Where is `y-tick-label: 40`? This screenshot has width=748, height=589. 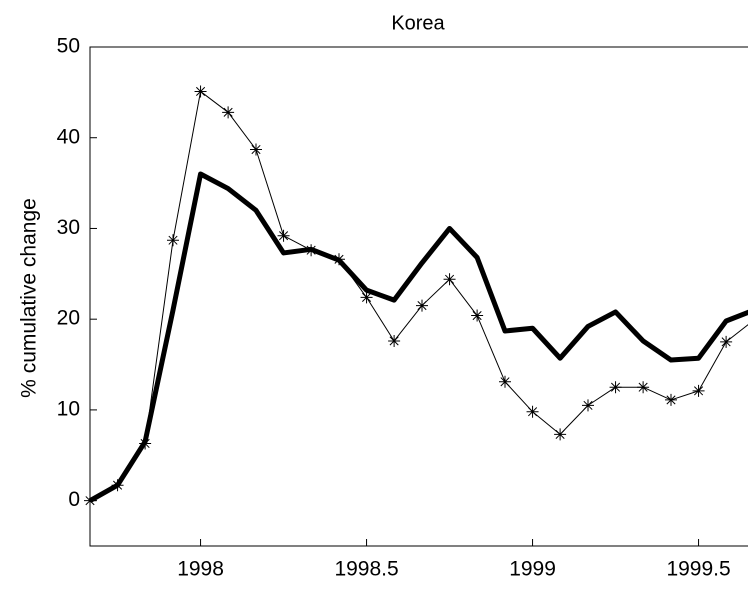 y-tick-label: 40 is located at coordinates (68, 136).